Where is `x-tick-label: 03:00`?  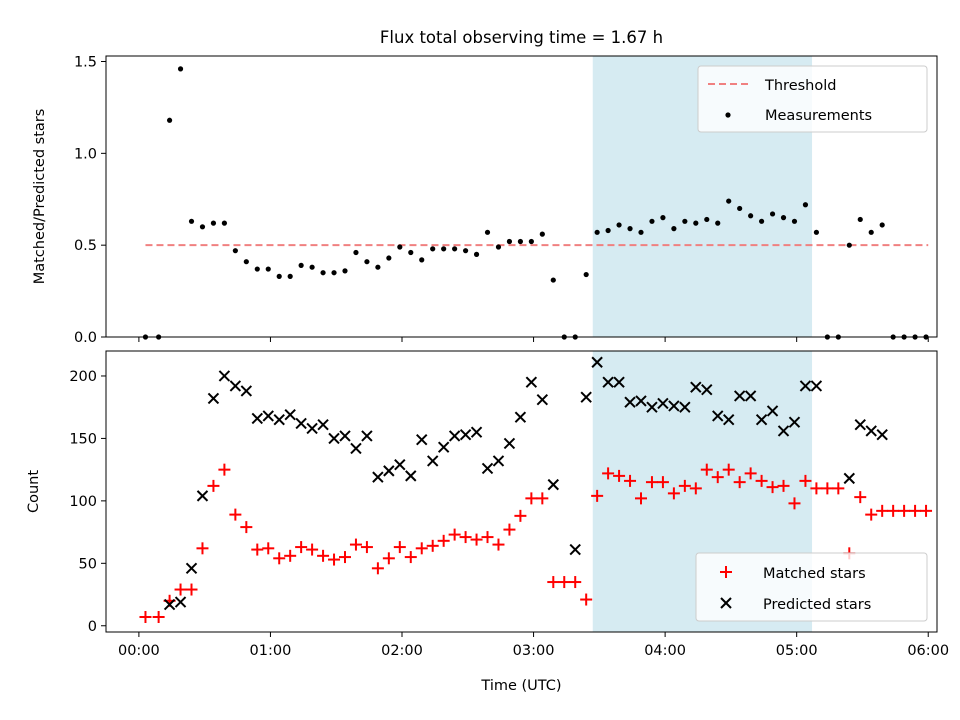
x-tick-label: 03:00 is located at coordinates (534, 651).